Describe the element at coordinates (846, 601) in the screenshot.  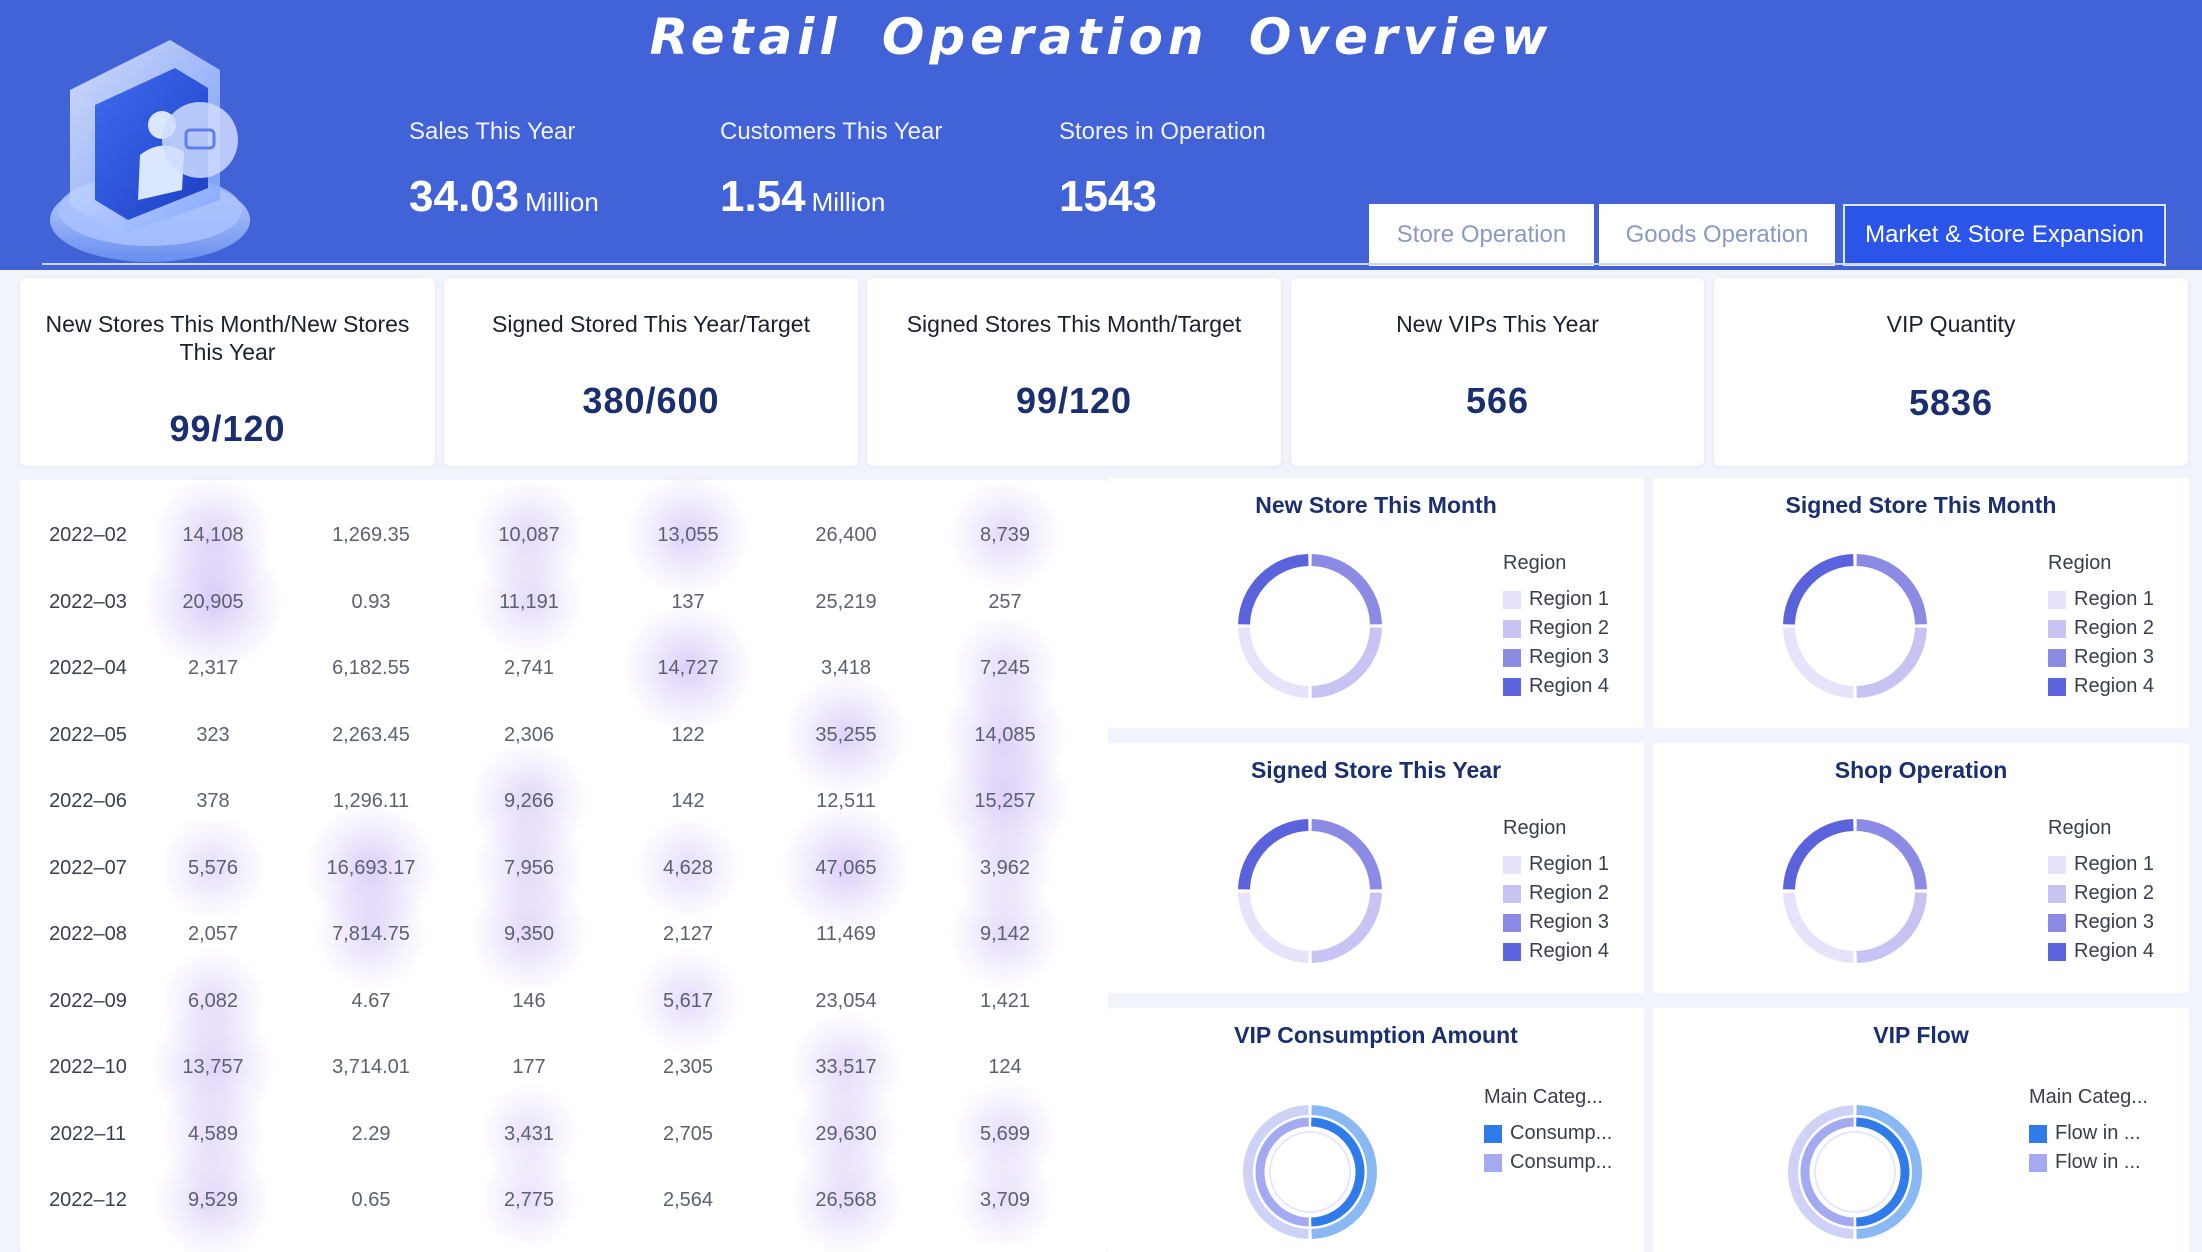
I see `table-cell: 25,219` at that location.